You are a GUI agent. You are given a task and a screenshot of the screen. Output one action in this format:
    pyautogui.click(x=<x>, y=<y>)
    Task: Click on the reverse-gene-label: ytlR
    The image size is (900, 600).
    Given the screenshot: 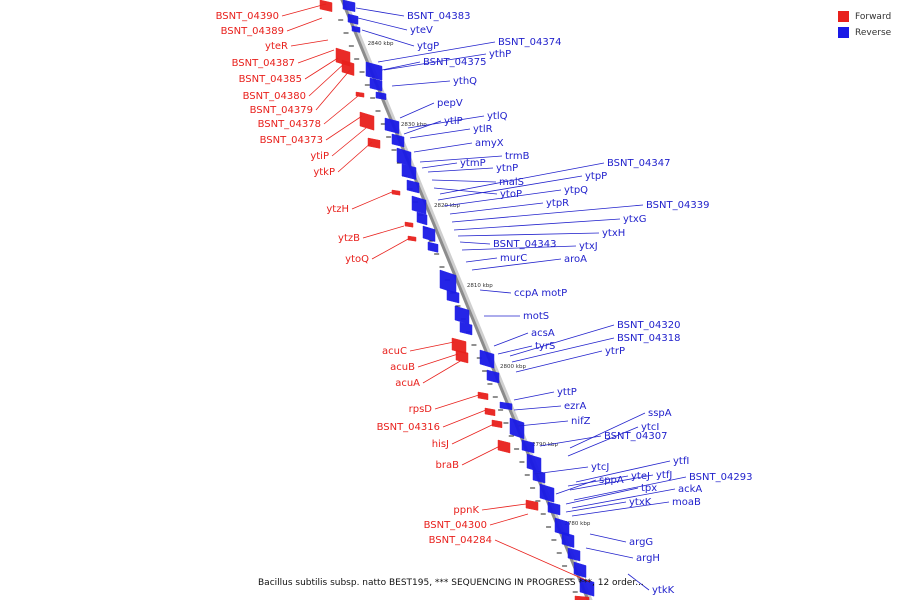 What is the action you would take?
    pyautogui.click(x=483, y=129)
    